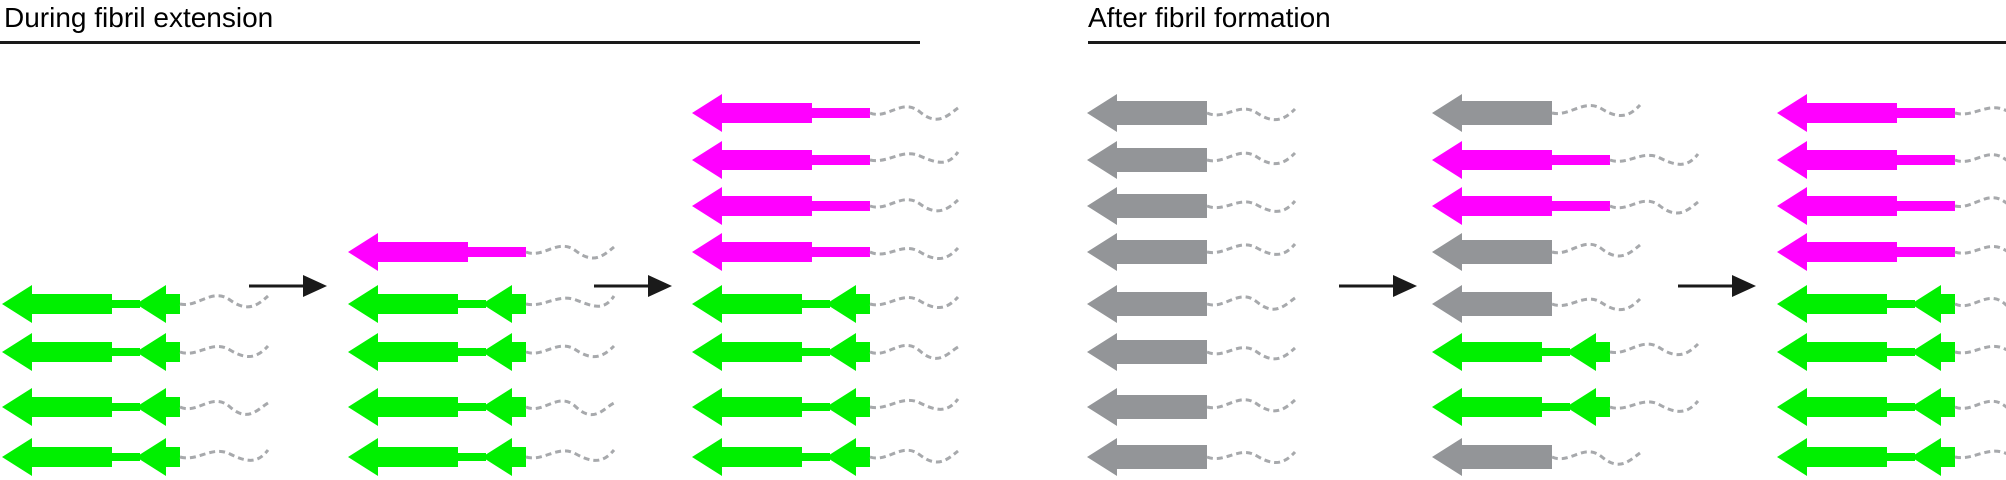 This screenshot has width=2006, height=480. What do you see at coordinates (1209, 17) in the screenshot?
I see `panel-title-after-formation: After fibril formation` at bounding box center [1209, 17].